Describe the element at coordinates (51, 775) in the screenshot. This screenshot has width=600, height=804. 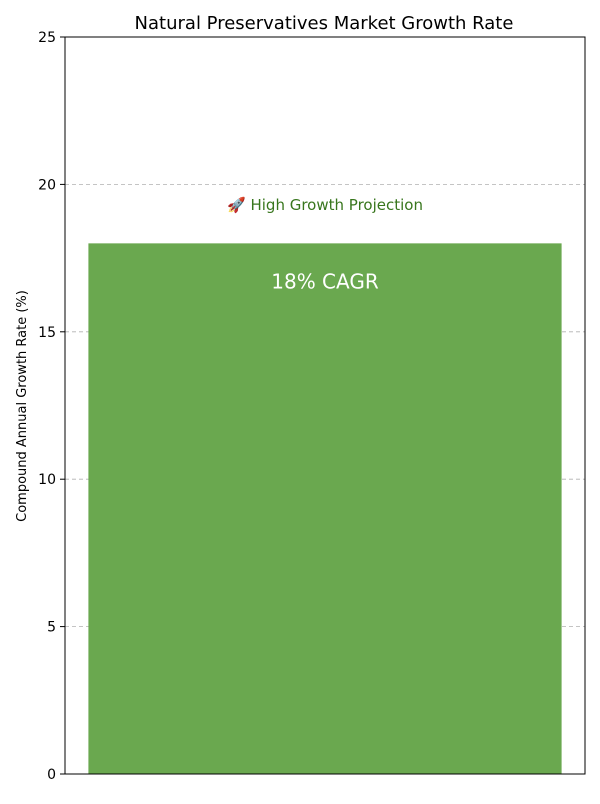
I see `y-tick-label: 0` at that location.